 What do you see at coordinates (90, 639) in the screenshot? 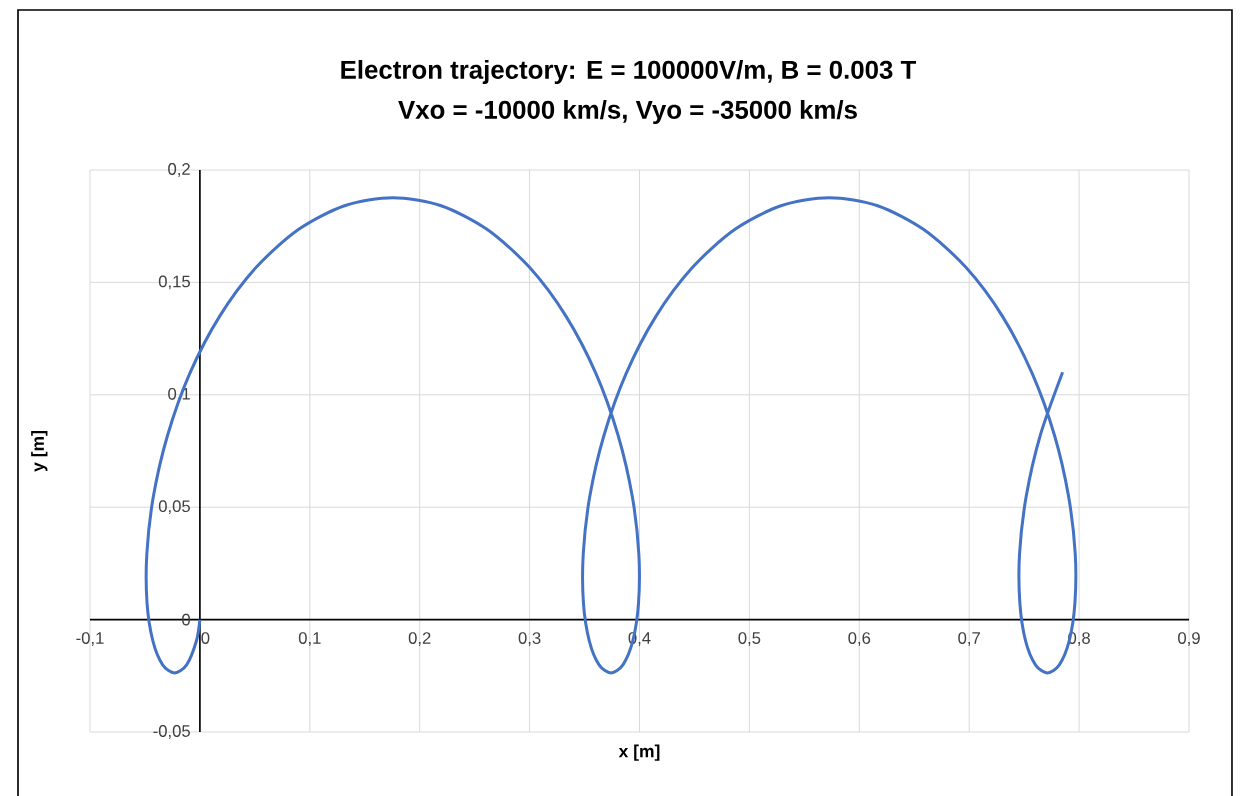
I see `x-tick-label: -0,1` at bounding box center [90, 639].